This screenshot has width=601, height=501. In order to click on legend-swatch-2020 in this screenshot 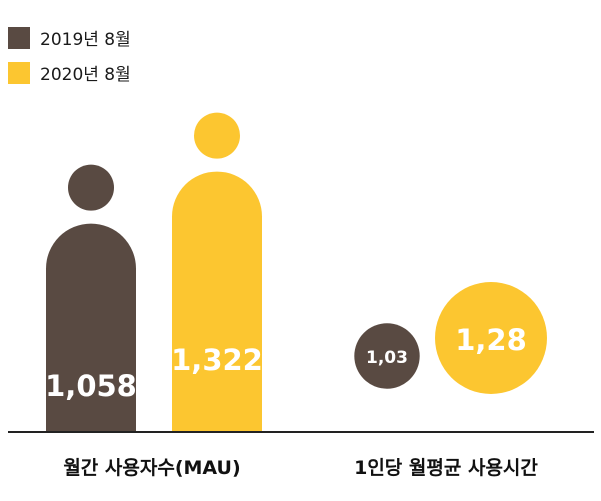, I will do `click(19, 73)`.